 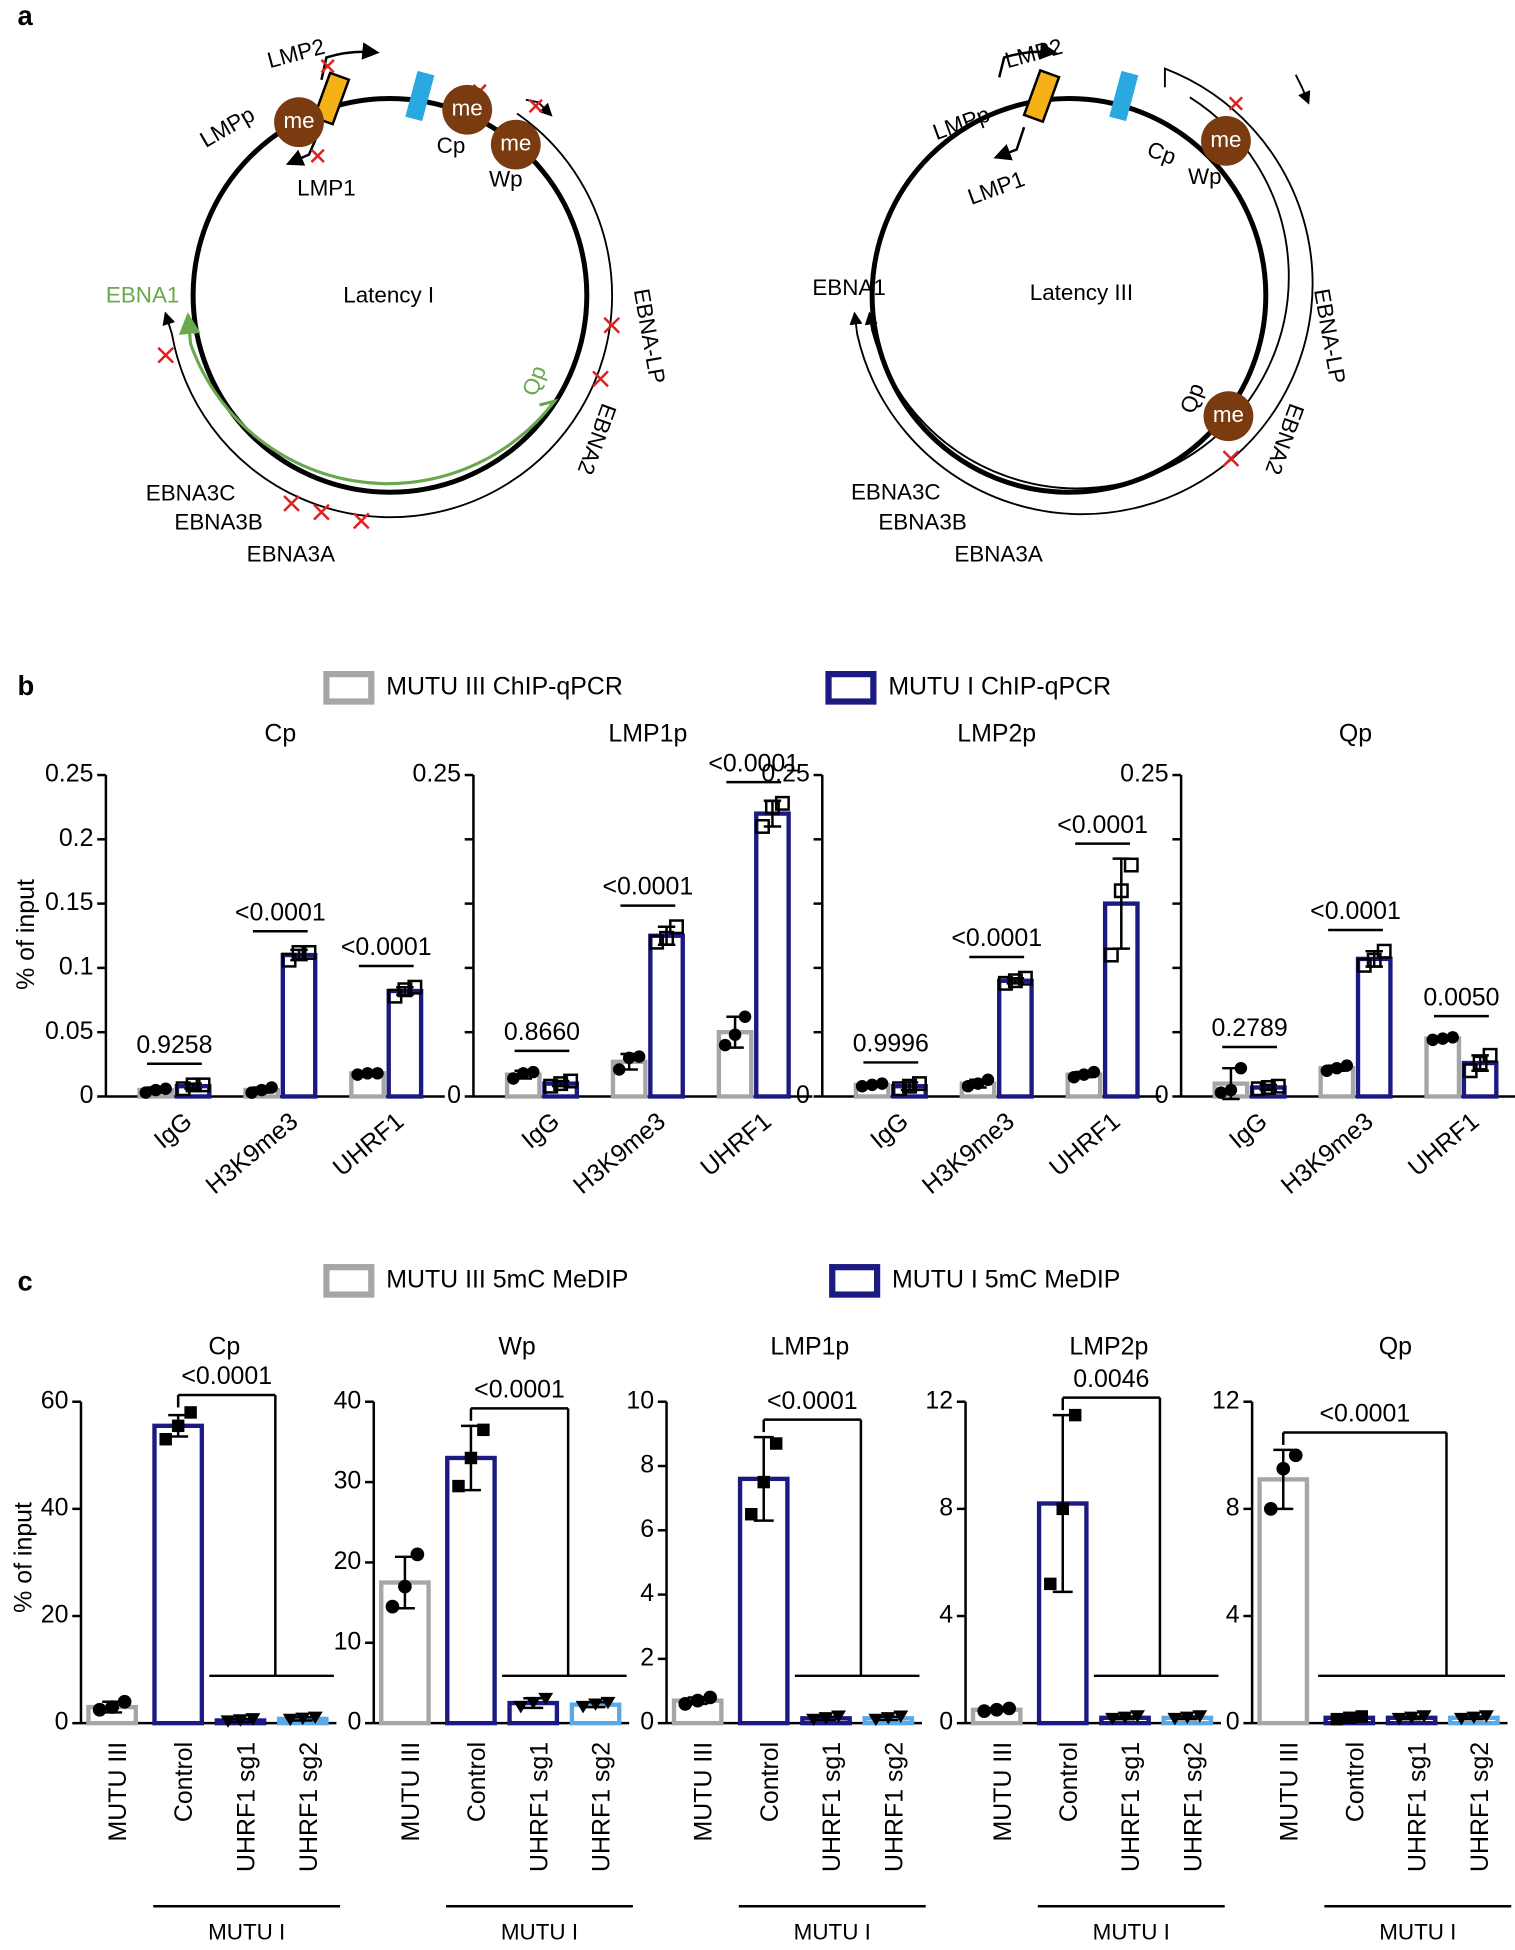 What do you see at coordinates (326, 187) in the screenshot?
I see `label: LMP1` at bounding box center [326, 187].